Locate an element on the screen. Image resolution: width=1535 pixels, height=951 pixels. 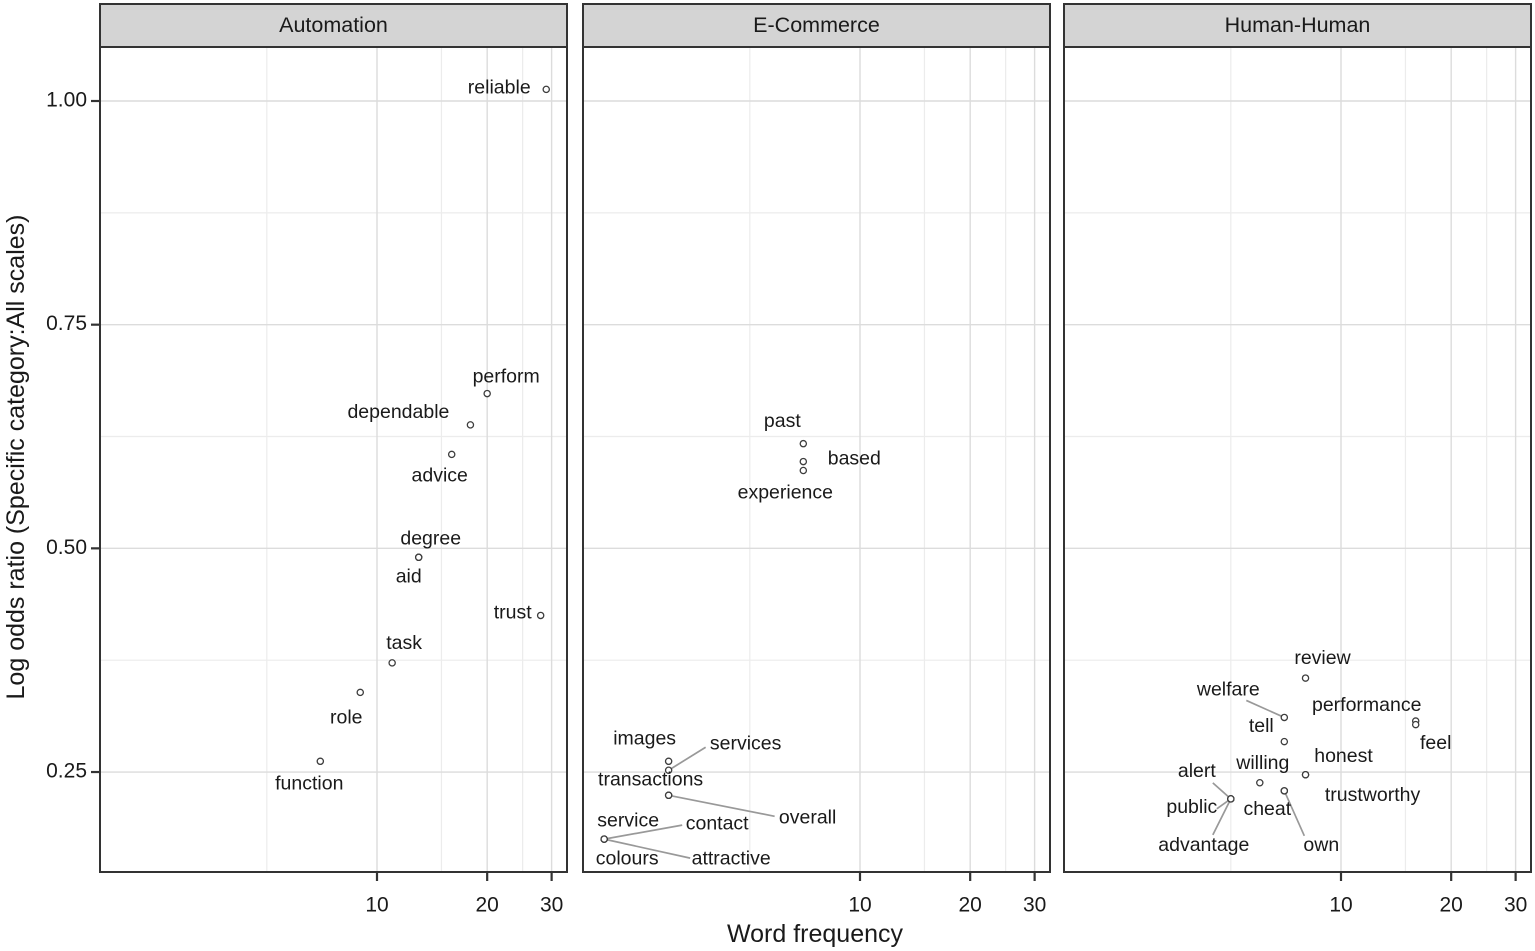
facet-header-Human-Human is located at coordinates (1297, 25).